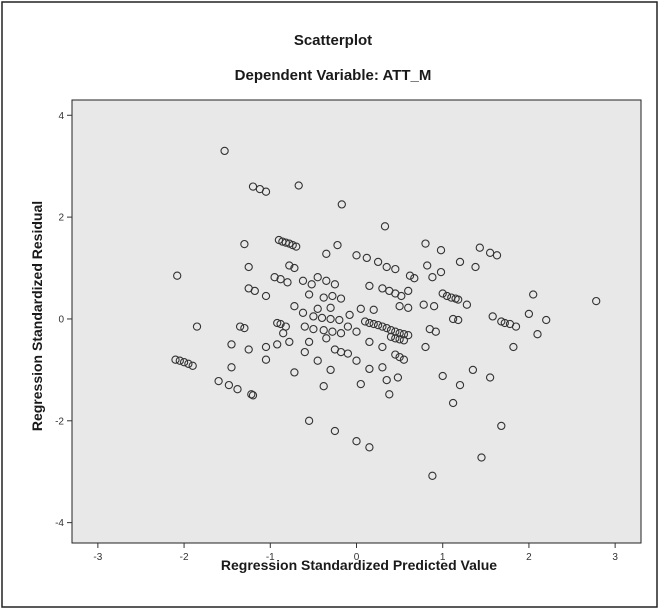 This screenshot has width=659, height=614. What do you see at coordinates (357, 557) in the screenshot?
I see `x-tick-label: 0` at bounding box center [357, 557].